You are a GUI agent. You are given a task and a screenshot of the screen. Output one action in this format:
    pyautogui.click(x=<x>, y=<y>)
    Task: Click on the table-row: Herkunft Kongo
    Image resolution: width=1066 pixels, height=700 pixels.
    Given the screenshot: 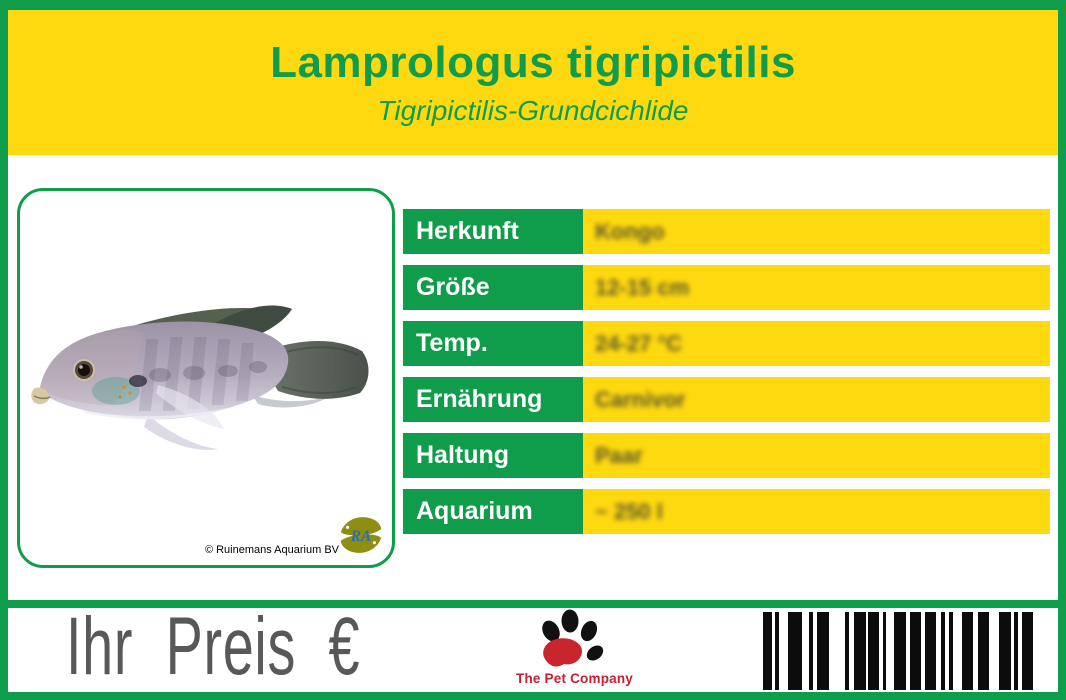 What is the action you would take?
    pyautogui.click(x=726, y=231)
    